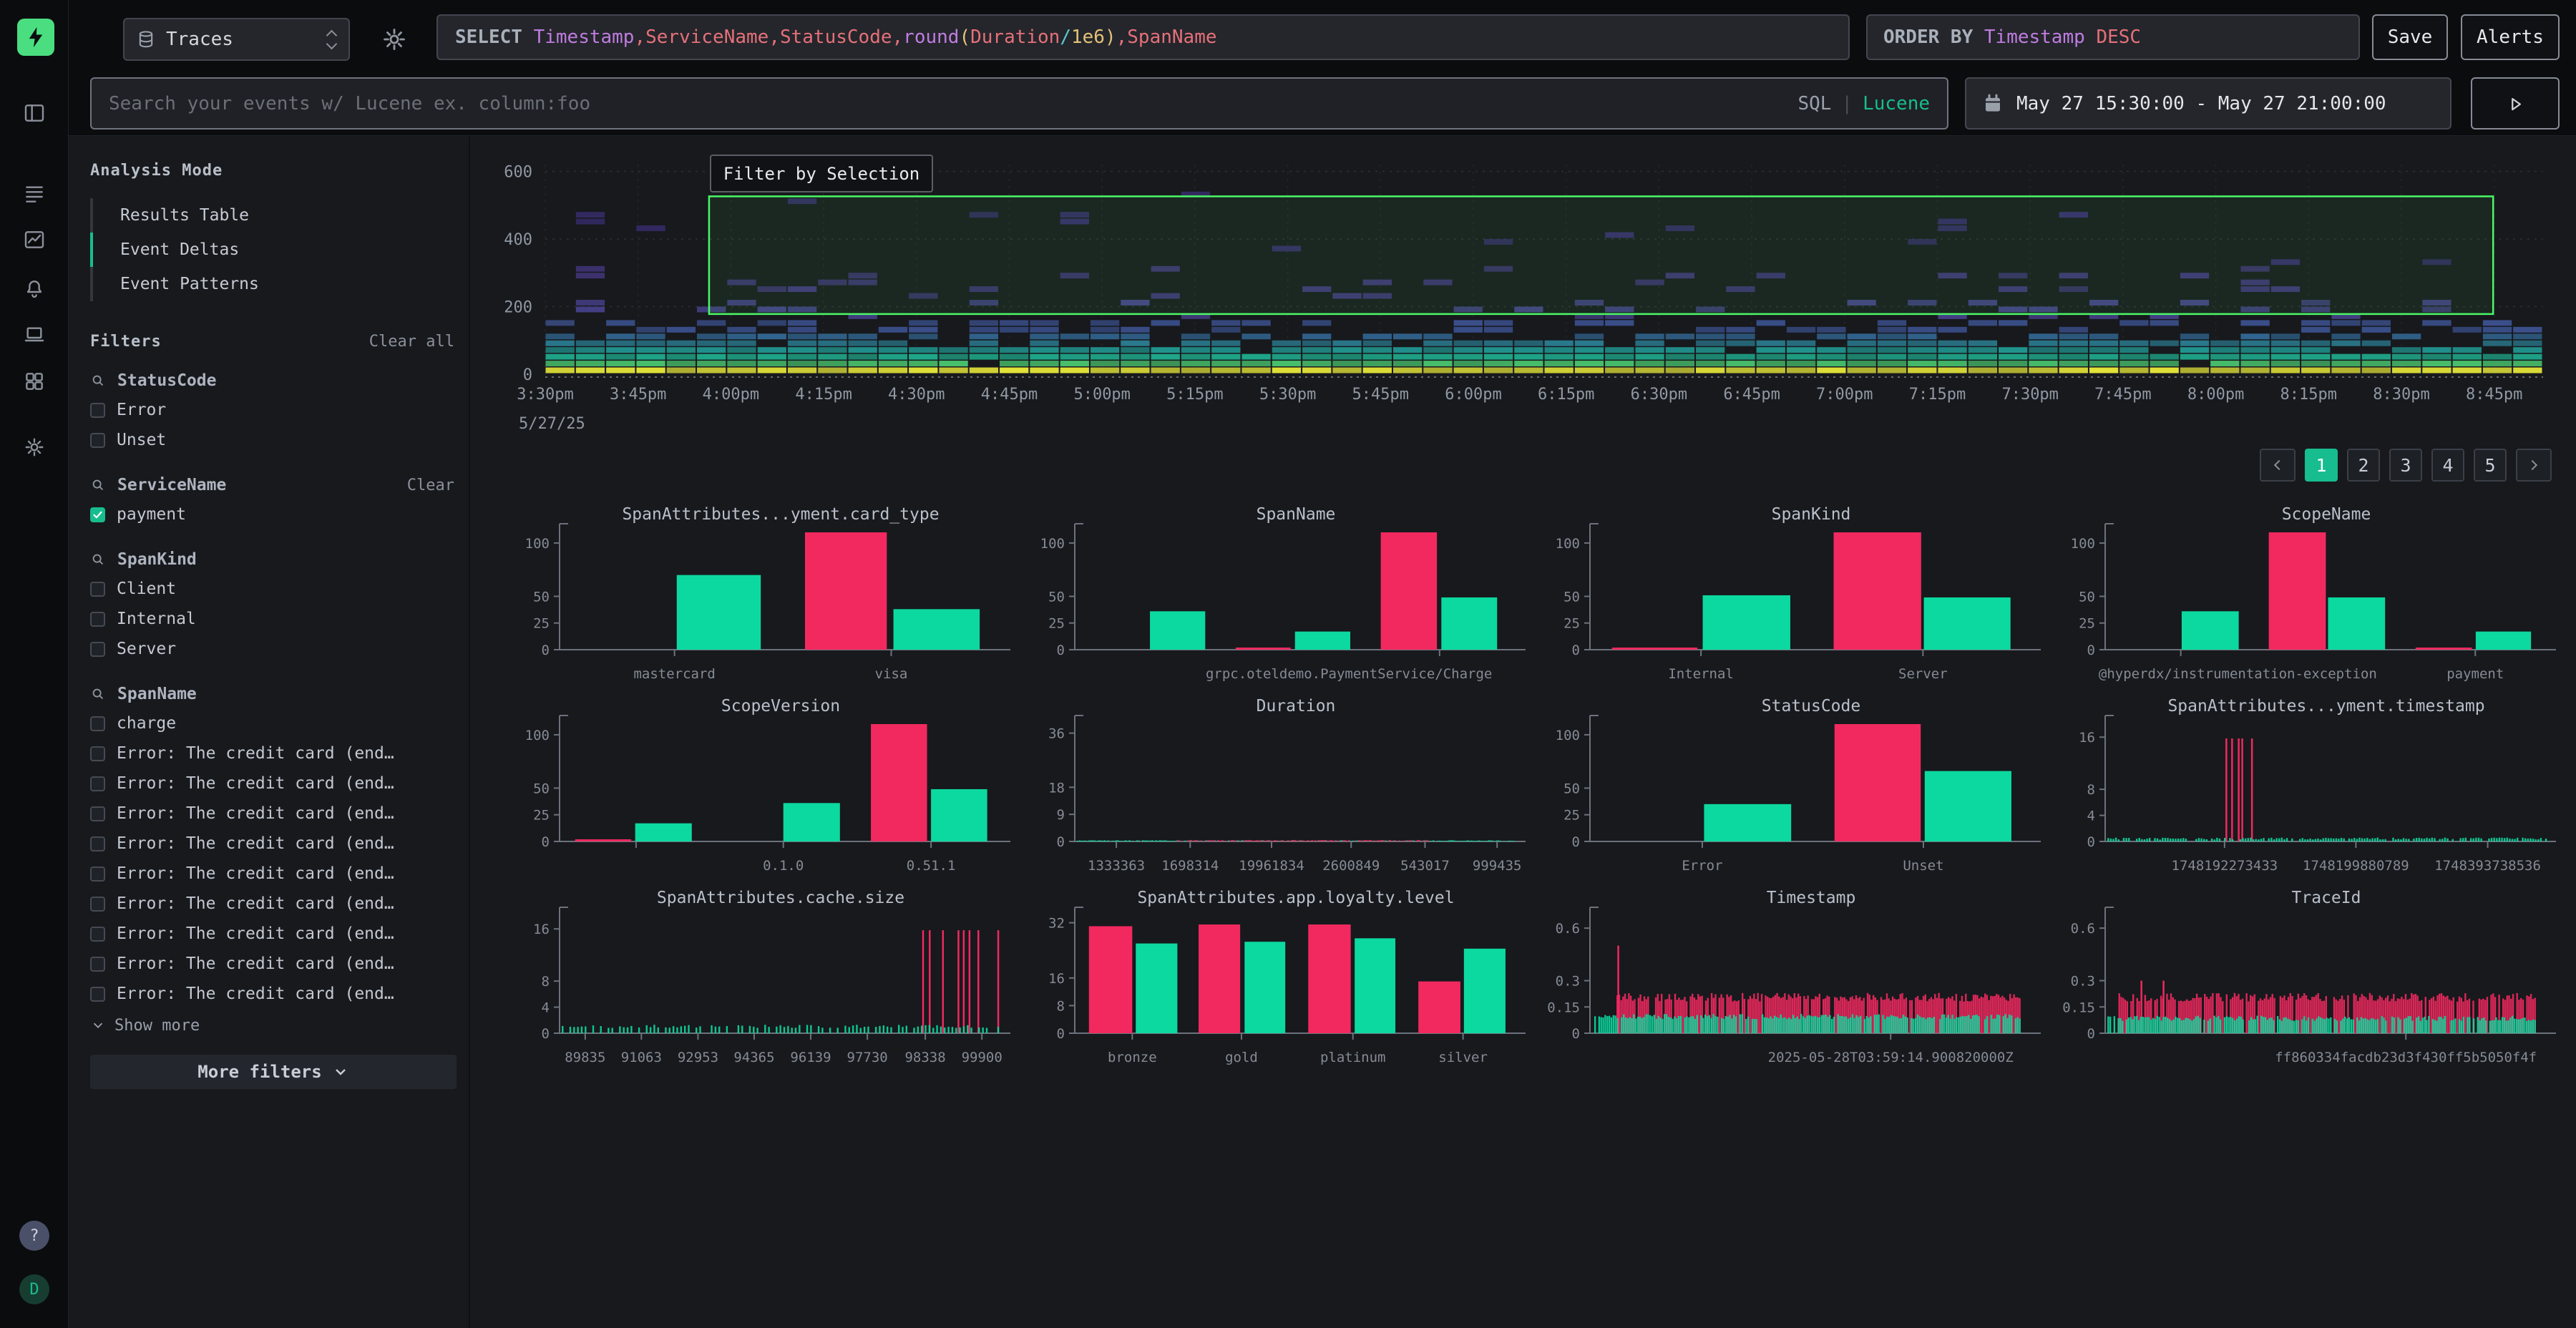  What do you see at coordinates (1814, 103) in the screenshot?
I see `language-sql-option: SQL` at bounding box center [1814, 103].